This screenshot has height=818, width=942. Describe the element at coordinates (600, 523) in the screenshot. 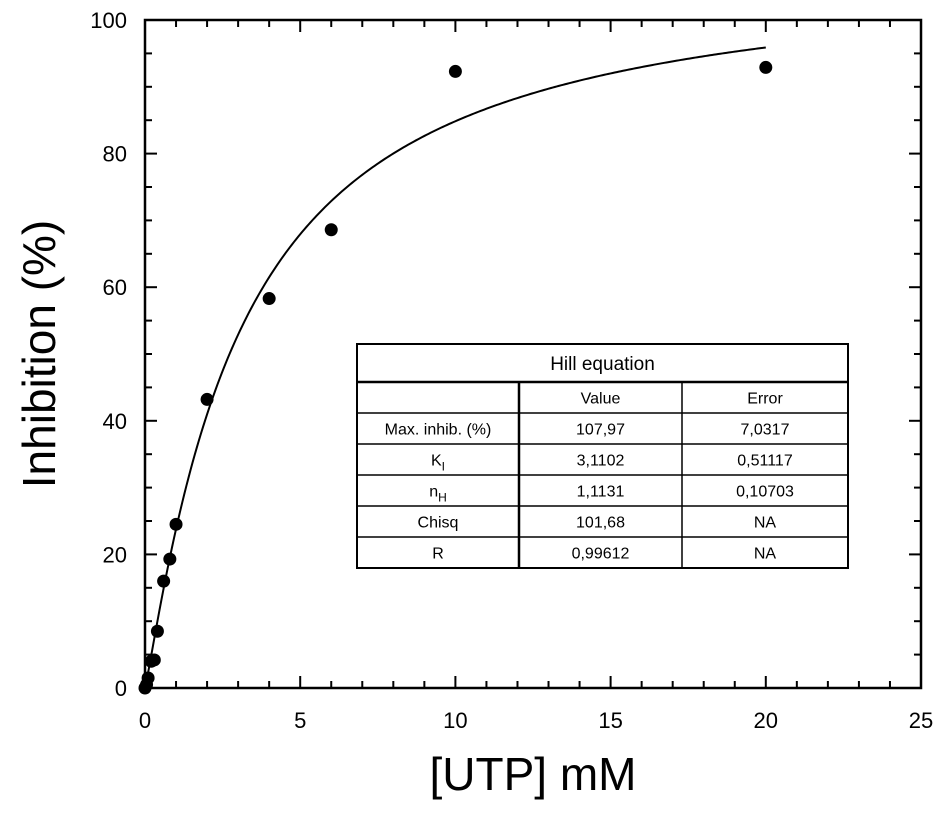

I see `table-value-cell: 101,68` at that location.